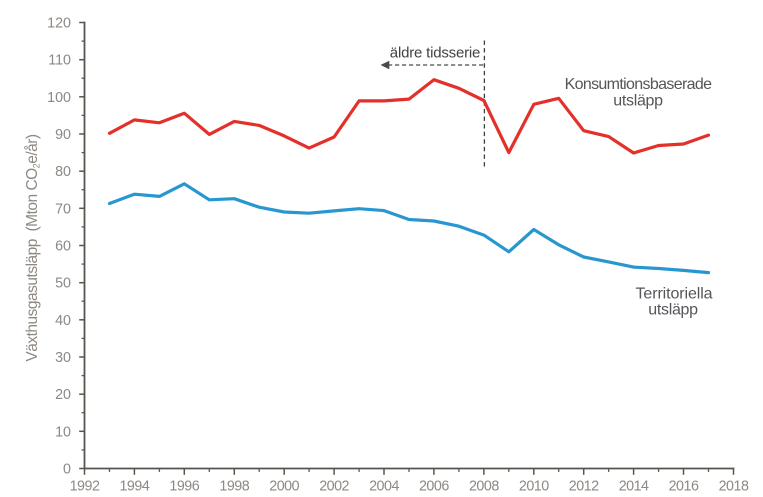 The width and height of the screenshot is (763, 497). I want to click on svg-text: 1994, so click(134, 487).